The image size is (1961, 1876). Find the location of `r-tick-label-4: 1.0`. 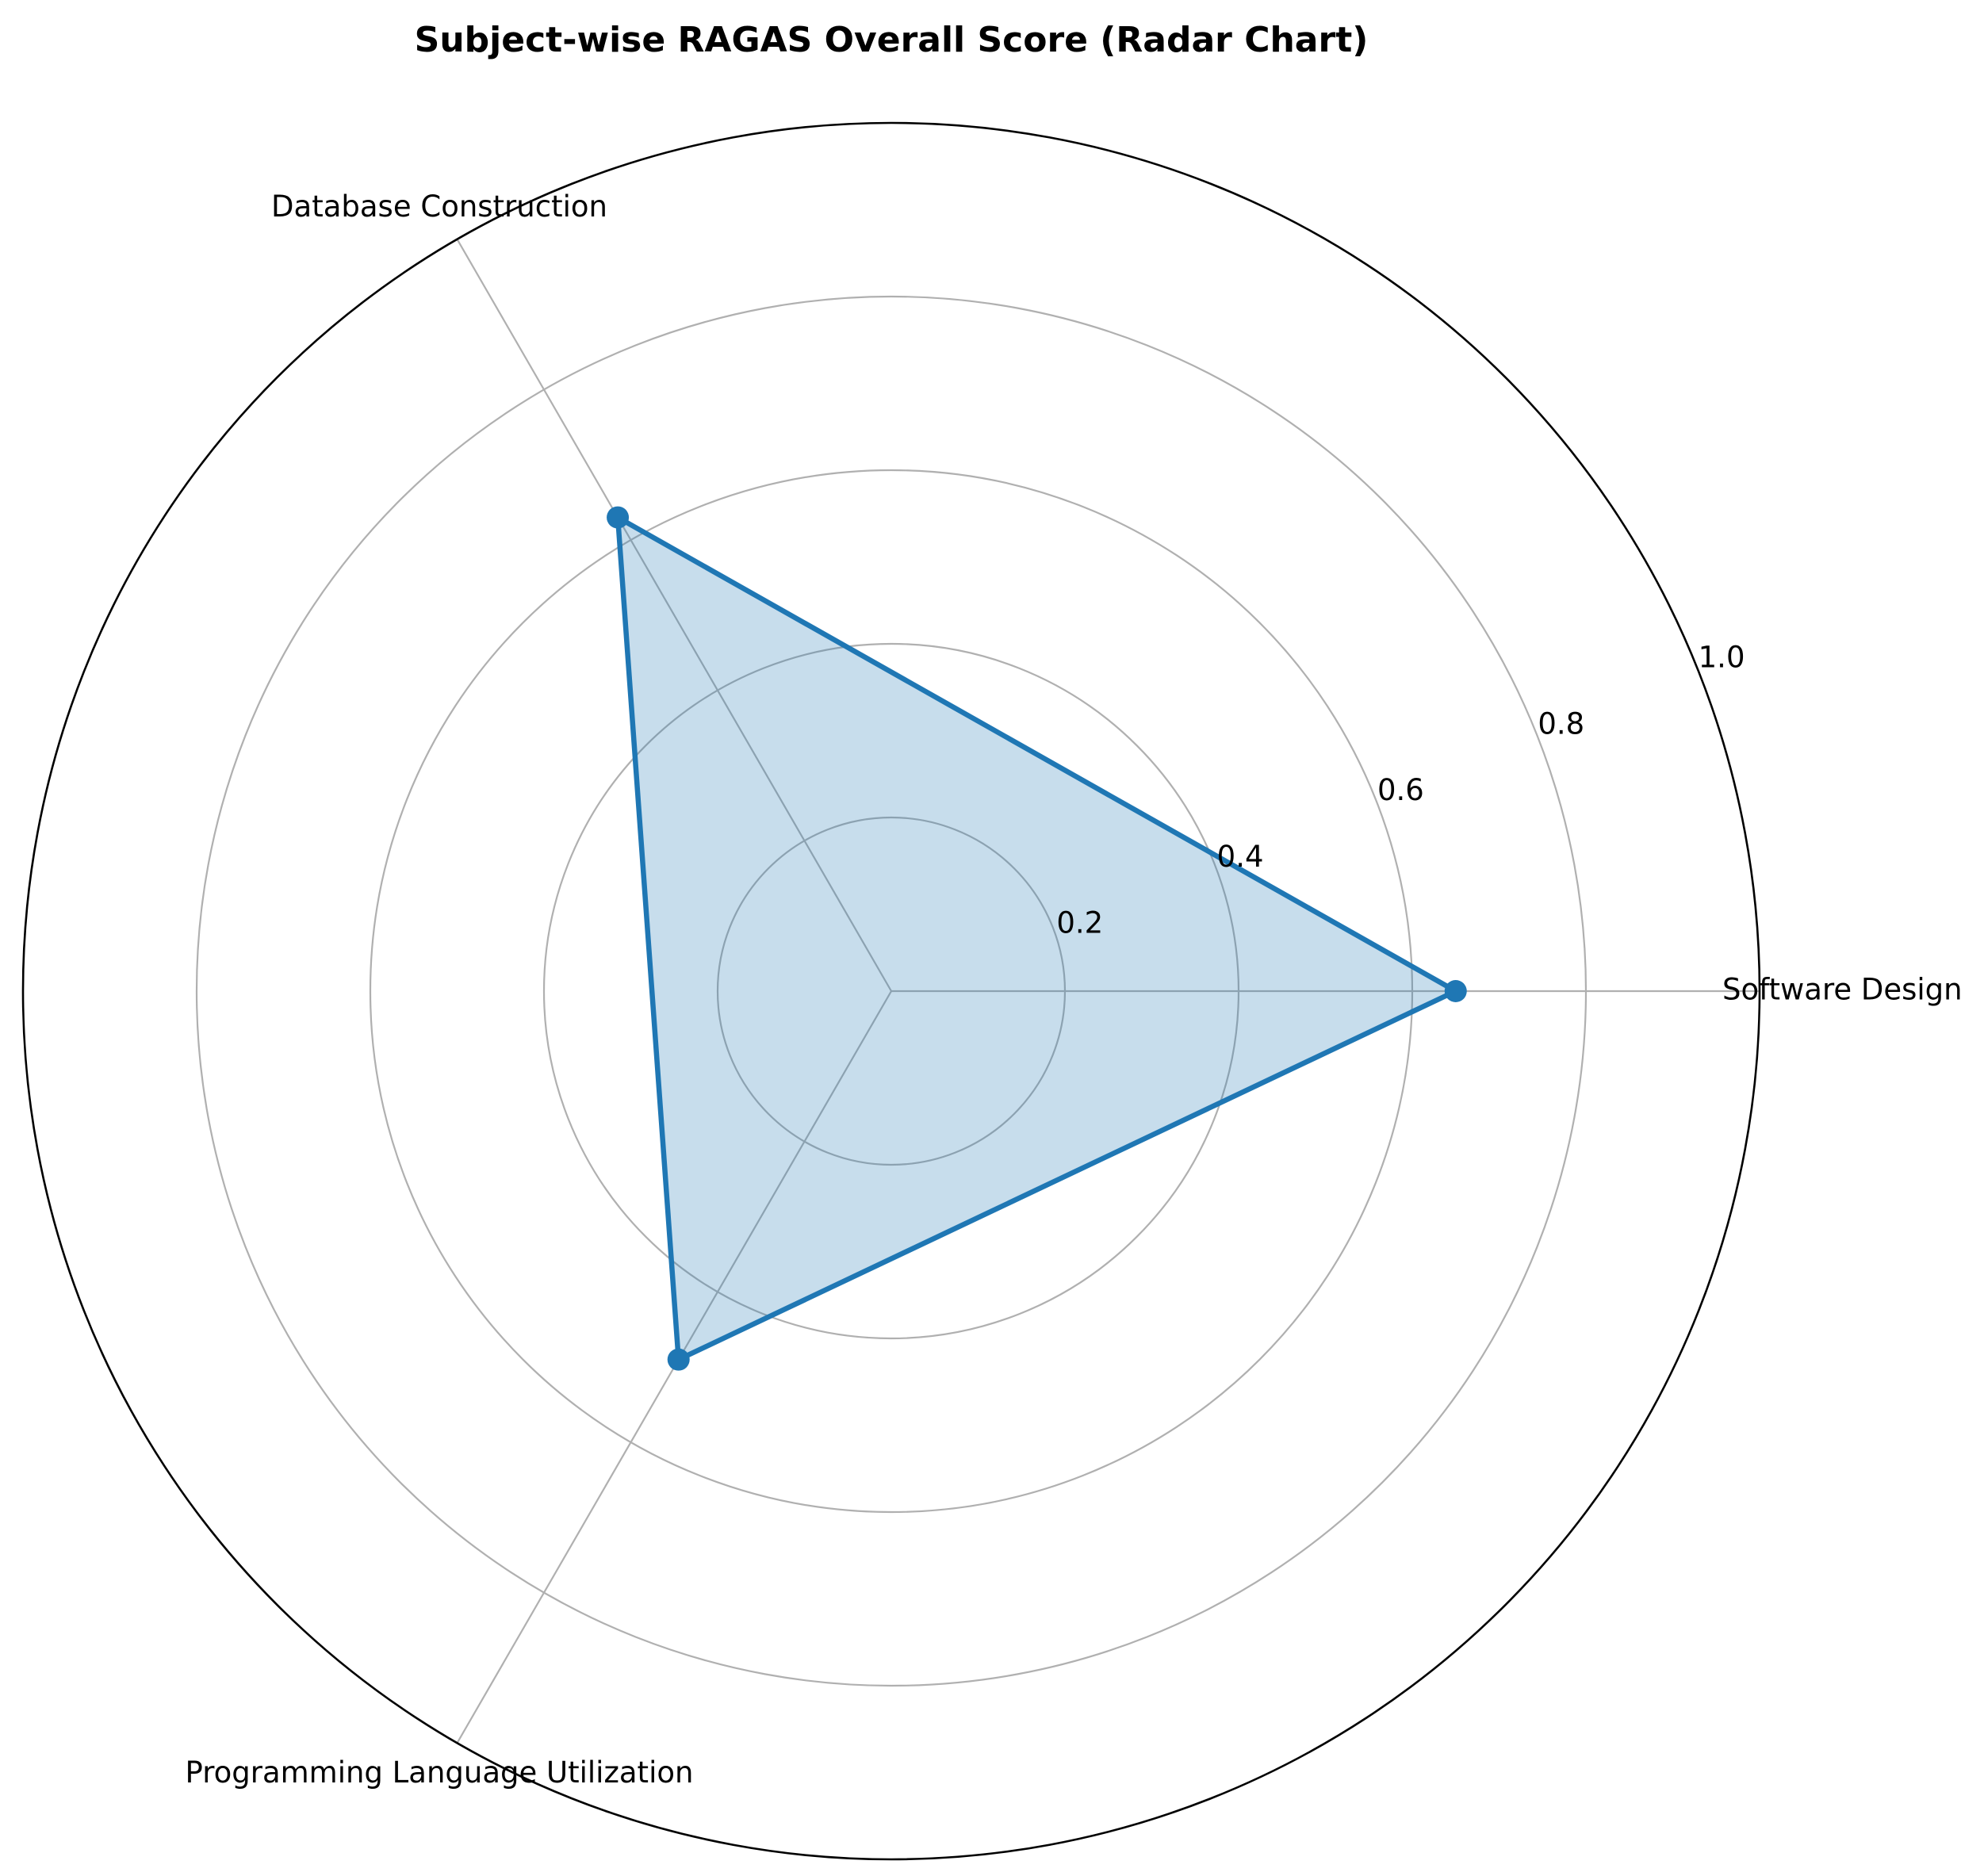

r-tick-label-4: 1.0 is located at coordinates (1722, 657).